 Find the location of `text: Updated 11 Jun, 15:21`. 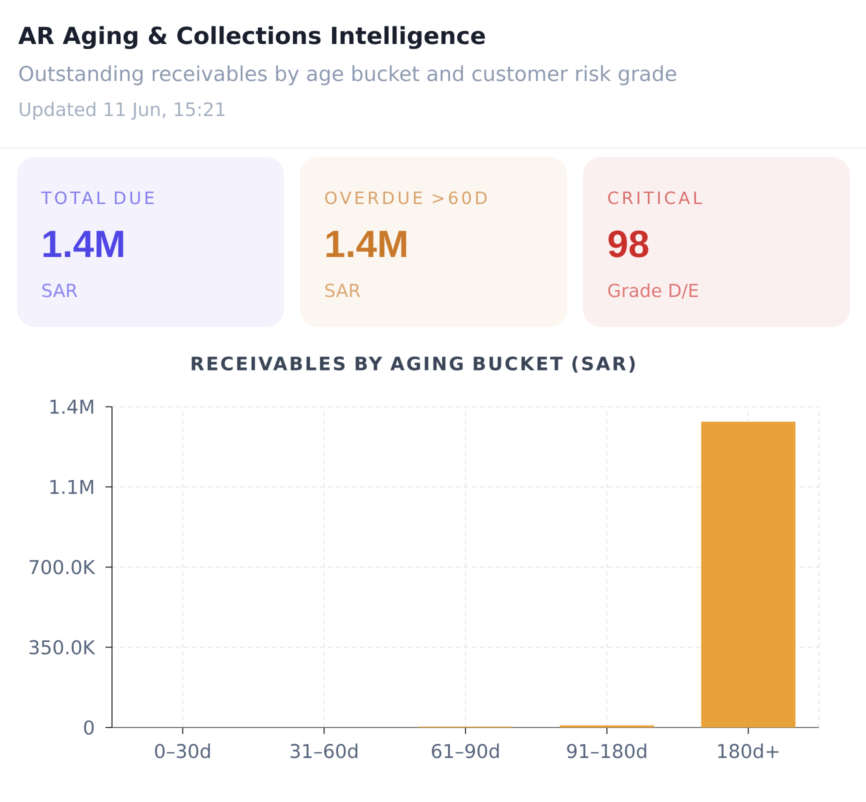

text: Updated 11 Jun, 15:21 is located at coordinates (122, 111).